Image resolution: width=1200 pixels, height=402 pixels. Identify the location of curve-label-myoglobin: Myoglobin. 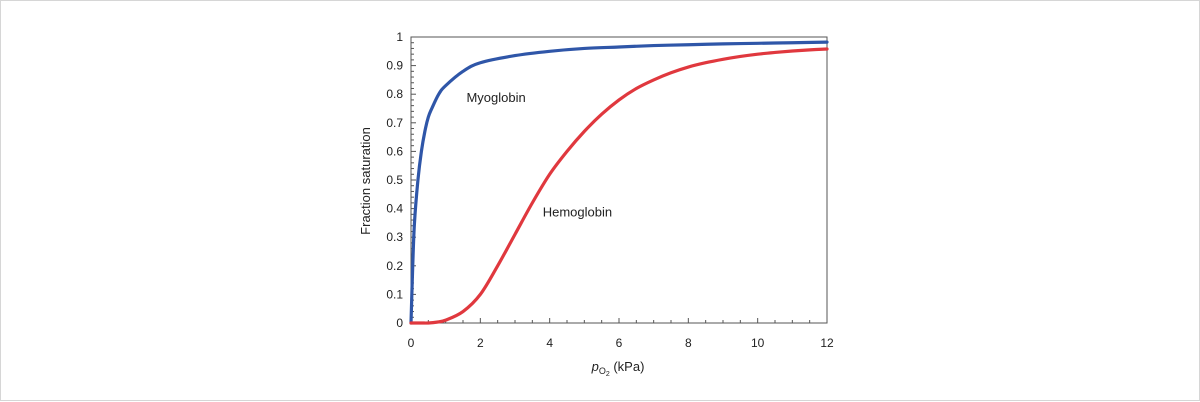
(495, 97).